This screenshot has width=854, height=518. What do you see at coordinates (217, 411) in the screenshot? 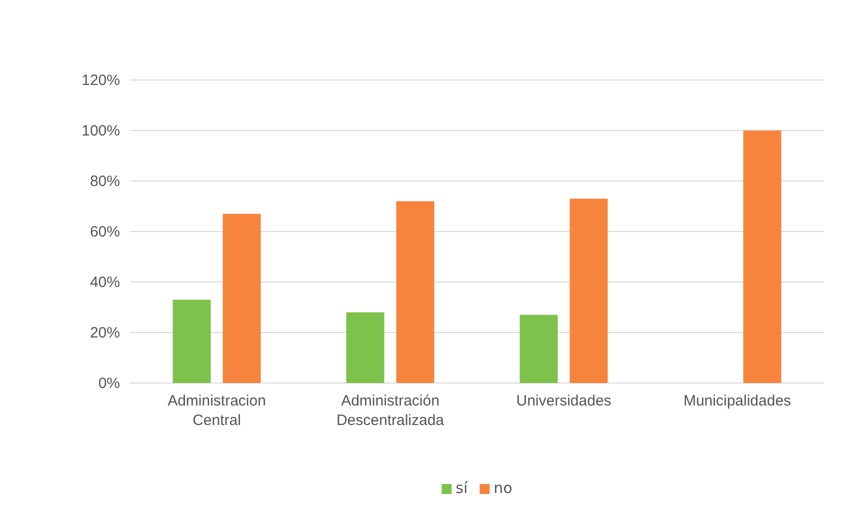
I see `x-tick-label: Administracion Central` at bounding box center [217, 411].